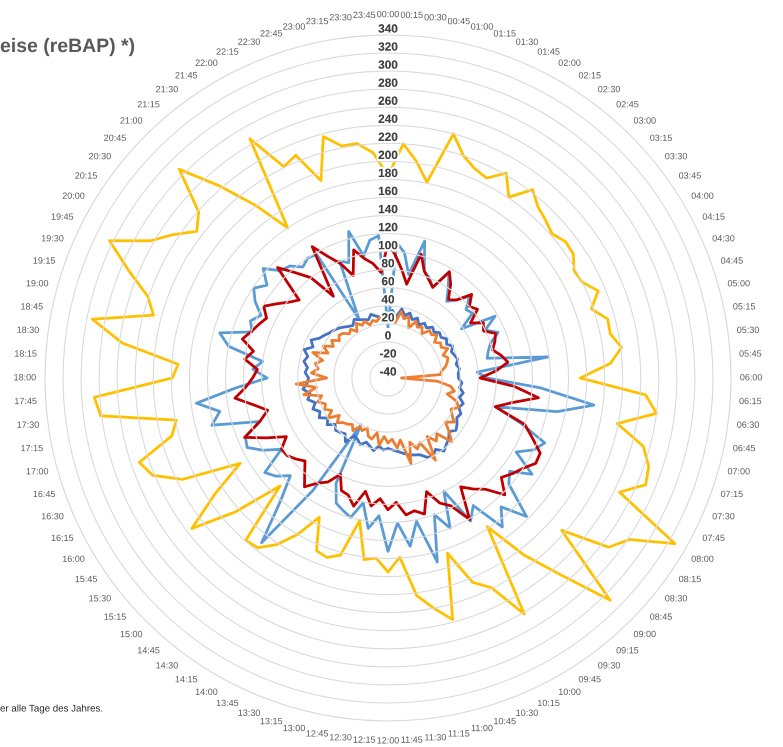 This screenshot has width=783, height=747. I want to click on spoke-label: 16:30, so click(53, 516).